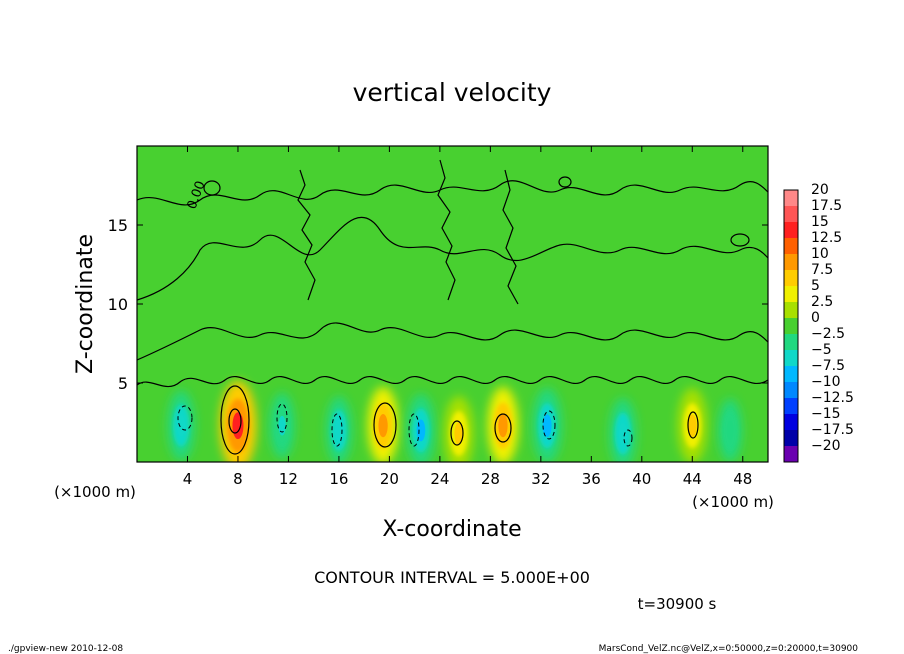 The image size is (904, 654). What do you see at coordinates (826, 382) in the screenshot?
I see `colorbar-label: −10` at bounding box center [826, 382].